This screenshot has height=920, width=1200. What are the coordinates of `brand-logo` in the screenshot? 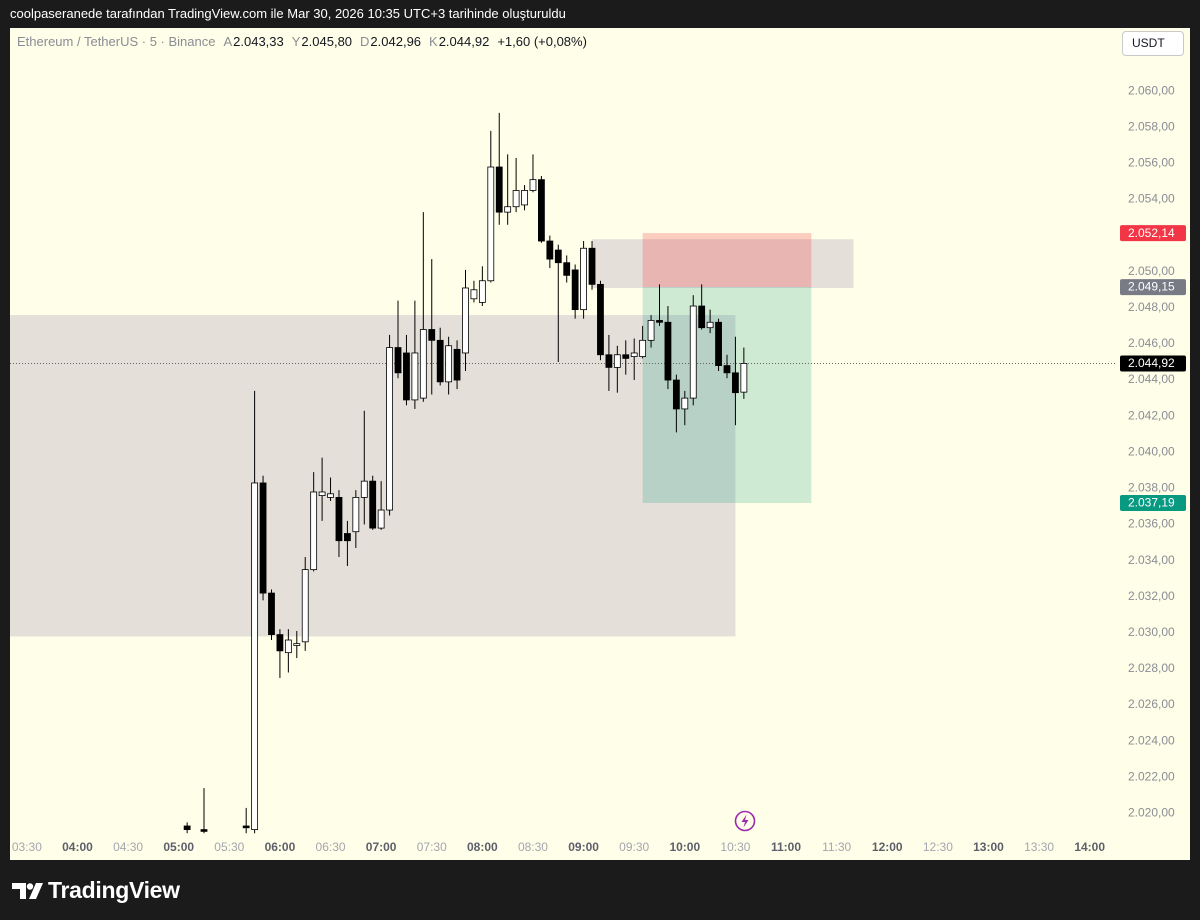 It's located at (27, 891).